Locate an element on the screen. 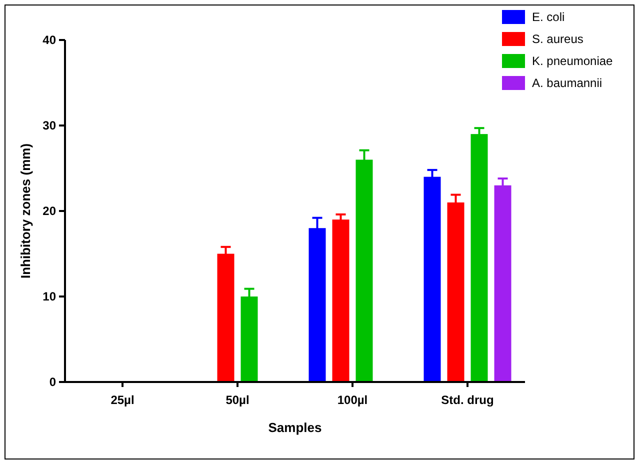 The height and width of the screenshot is (464, 639). bar is located at coordinates (341, 301).